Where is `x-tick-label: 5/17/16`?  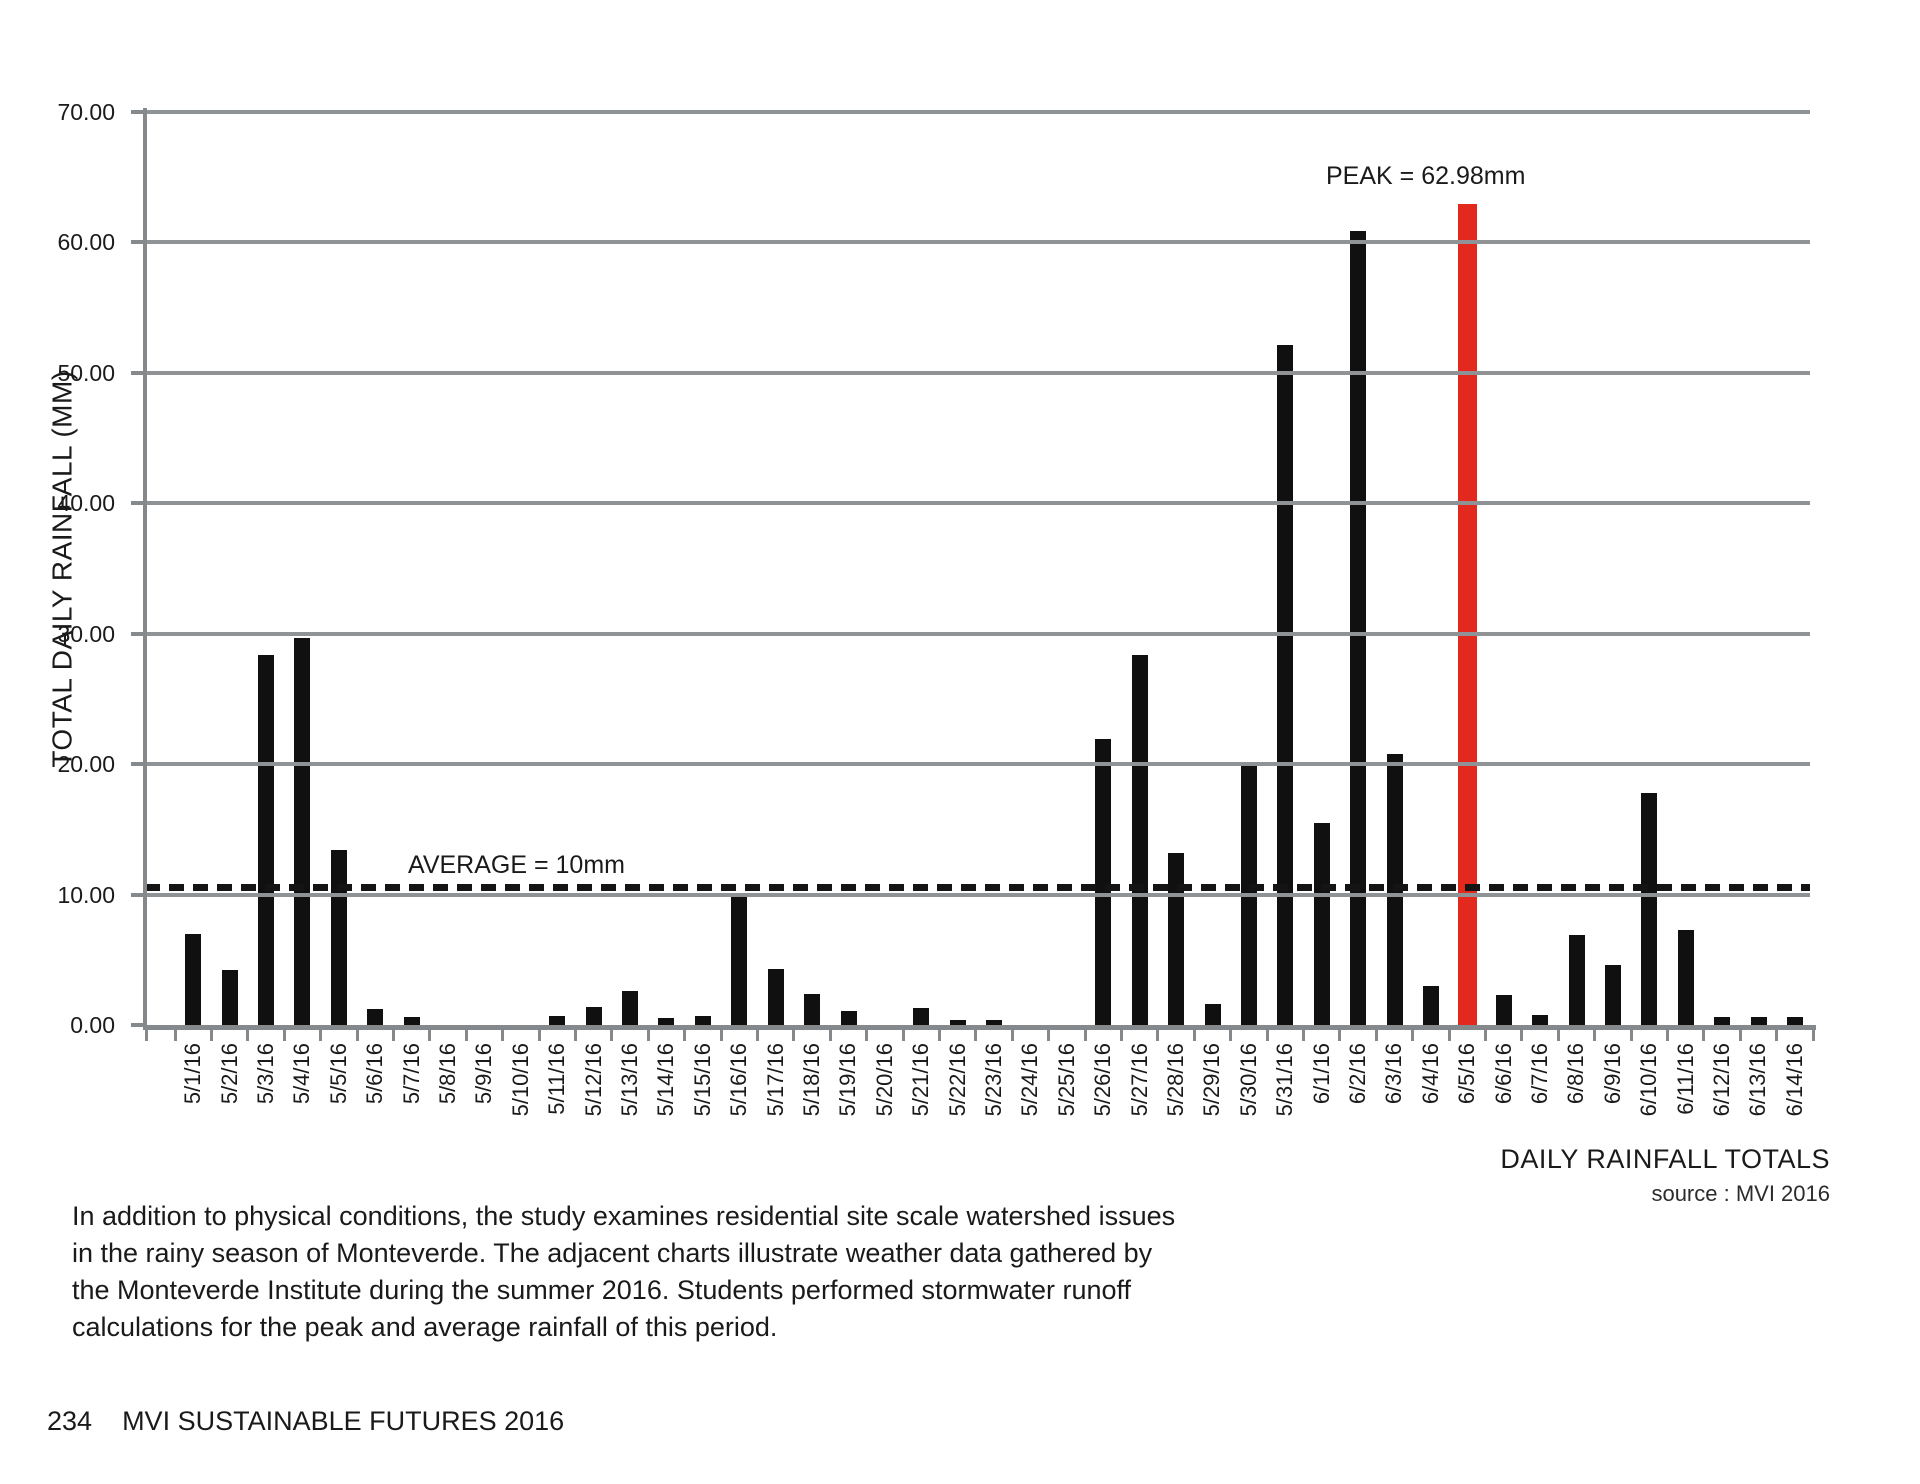
x-tick-label: 5/17/16 is located at coordinates (775, 1113).